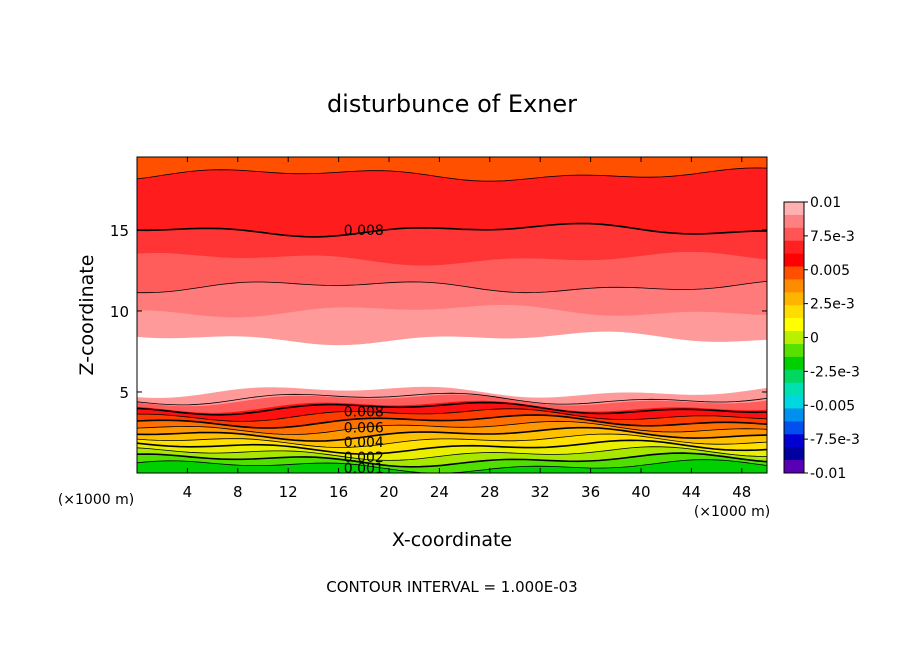  What do you see at coordinates (364, 458) in the screenshot?
I see `contour-label: 0.002` at bounding box center [364, 458].